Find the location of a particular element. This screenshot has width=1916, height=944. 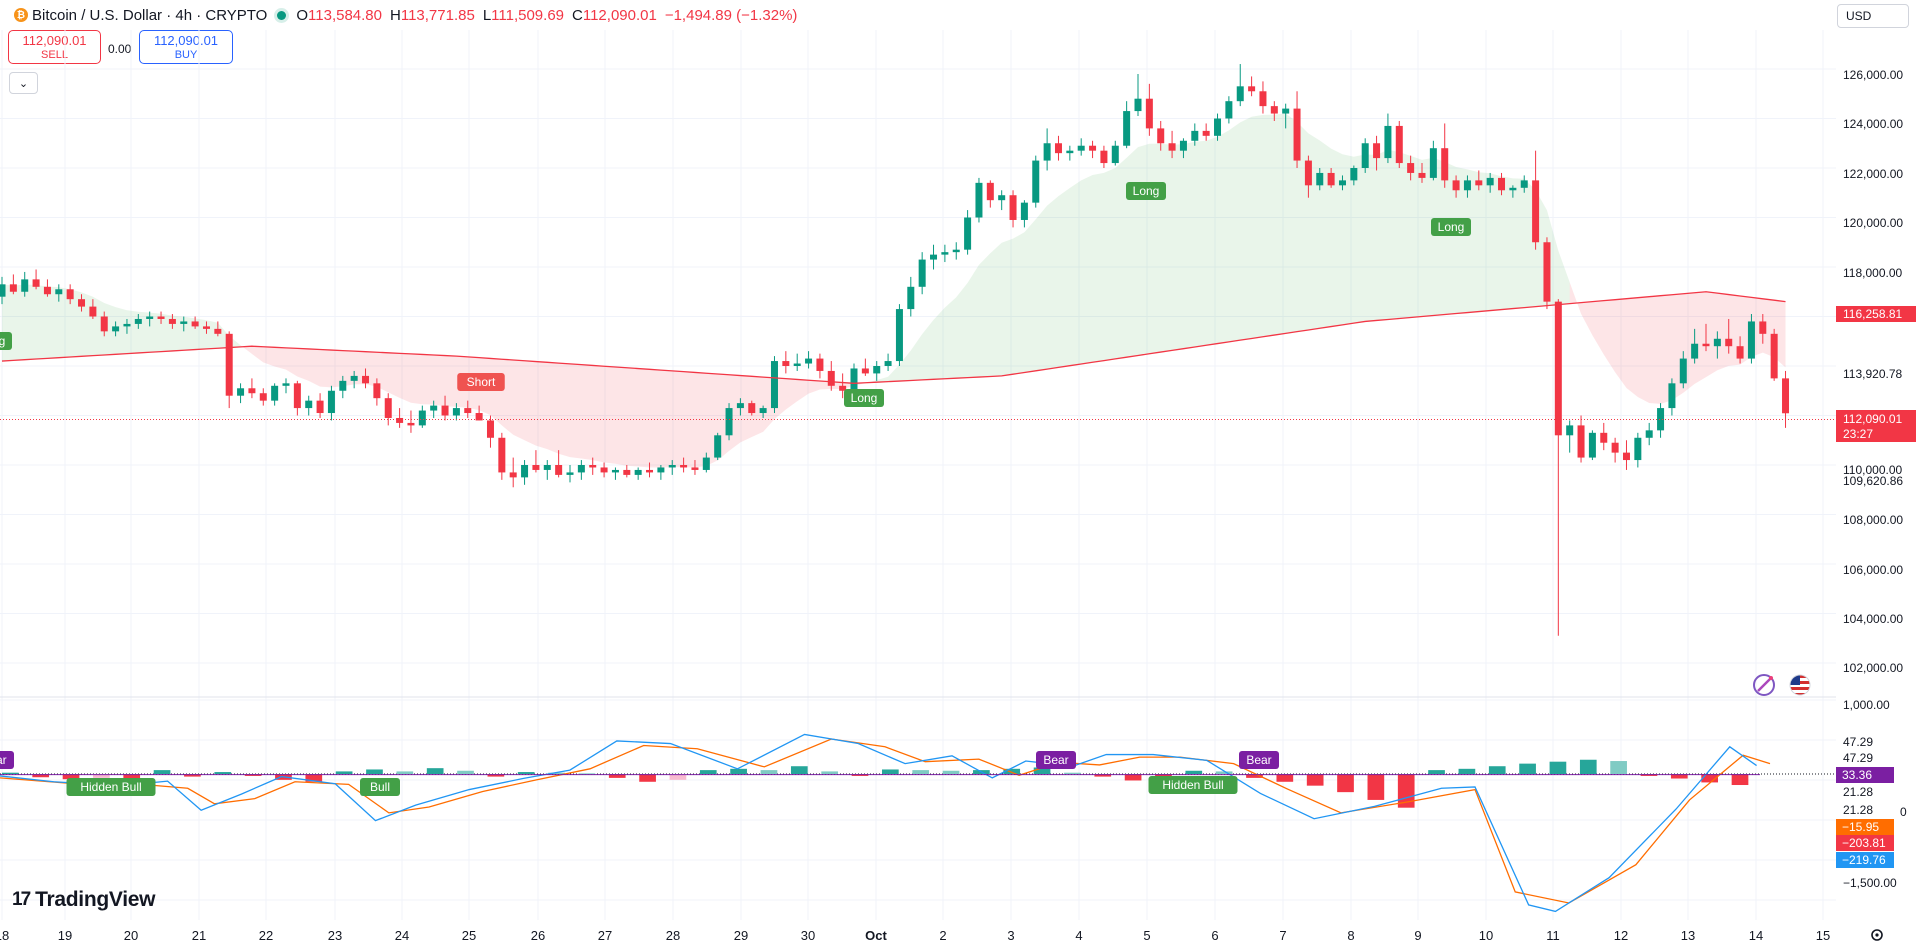

symbol-title: Bitcoin / U.S. Dollar · 4h · CRYPTO is located at coordinates (150, 15).